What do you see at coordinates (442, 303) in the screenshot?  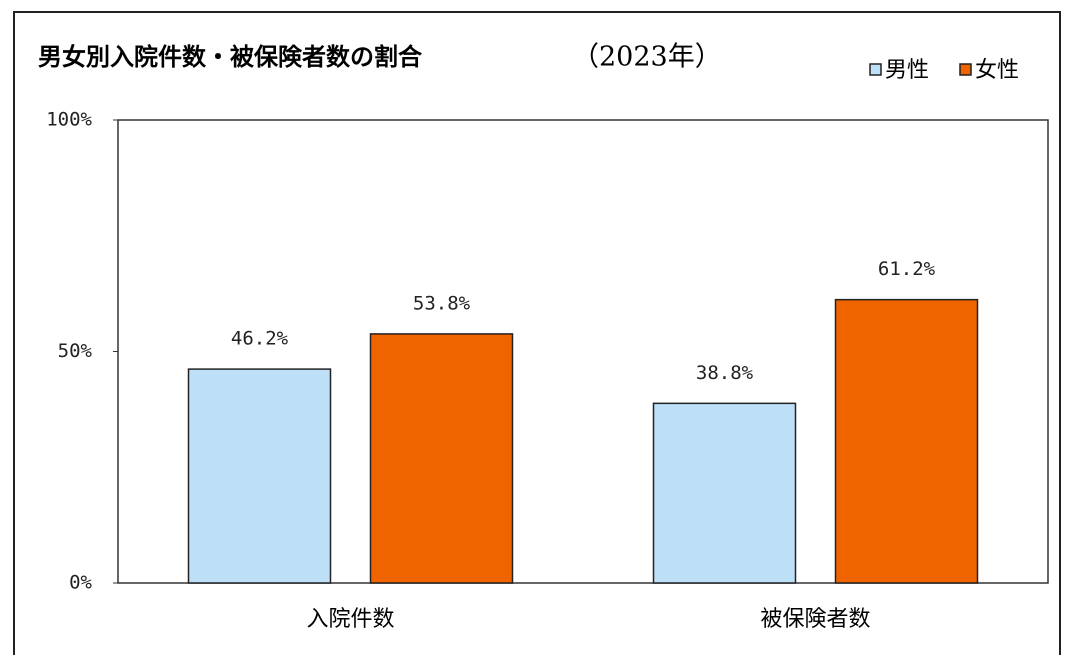 I see `value-label: 53.8%` at bounding box center [442, 303].